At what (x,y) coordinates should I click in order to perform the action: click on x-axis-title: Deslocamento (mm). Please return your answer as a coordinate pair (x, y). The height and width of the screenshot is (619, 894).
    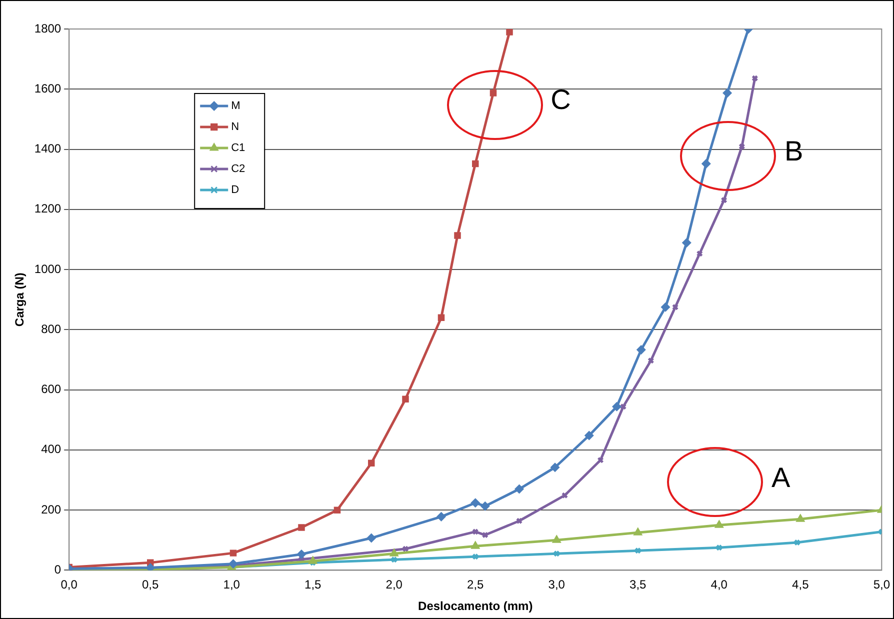
    Looking at the image, I should click on (475, 606).